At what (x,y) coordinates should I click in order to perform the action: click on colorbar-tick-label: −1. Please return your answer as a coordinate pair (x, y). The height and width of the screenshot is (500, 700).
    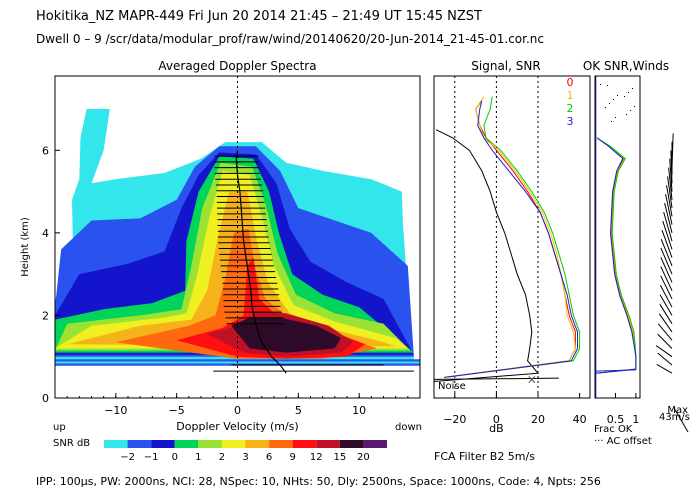
    Looking at the image, I should click on (151, 457).